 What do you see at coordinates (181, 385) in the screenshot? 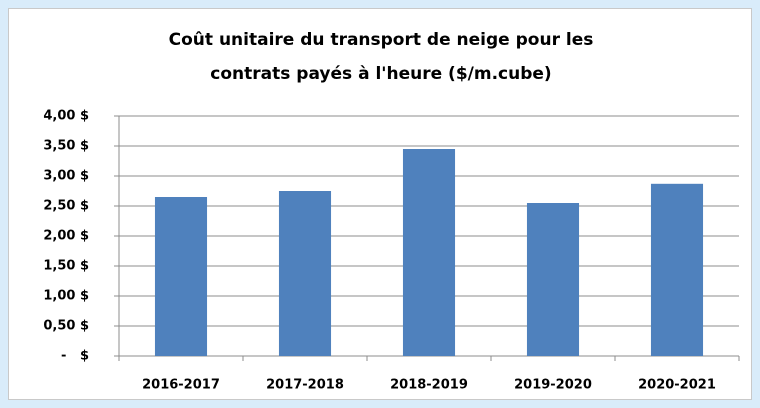
I see `x-tick-label: 2016-2017` at bounding box center [181, 385].